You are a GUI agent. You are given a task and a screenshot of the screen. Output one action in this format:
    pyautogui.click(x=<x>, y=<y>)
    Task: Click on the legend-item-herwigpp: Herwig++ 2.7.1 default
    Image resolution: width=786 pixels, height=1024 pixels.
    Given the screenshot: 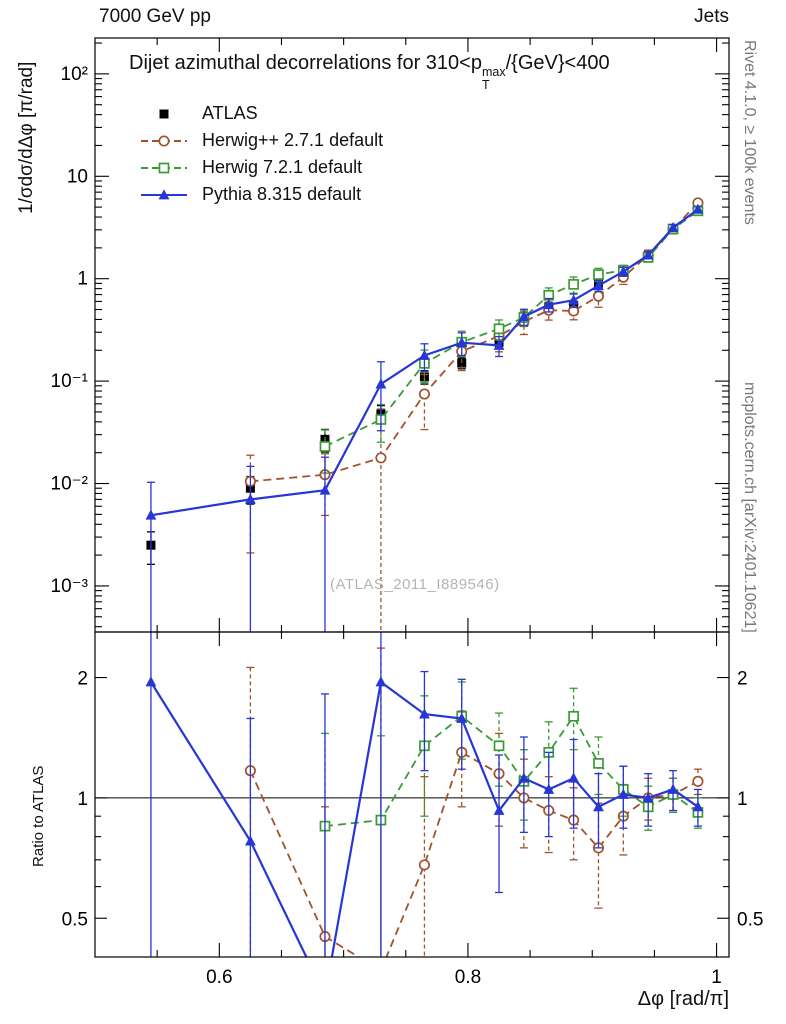 What is the action you would take?
    pyautogui.click(x=260, y=140)
    